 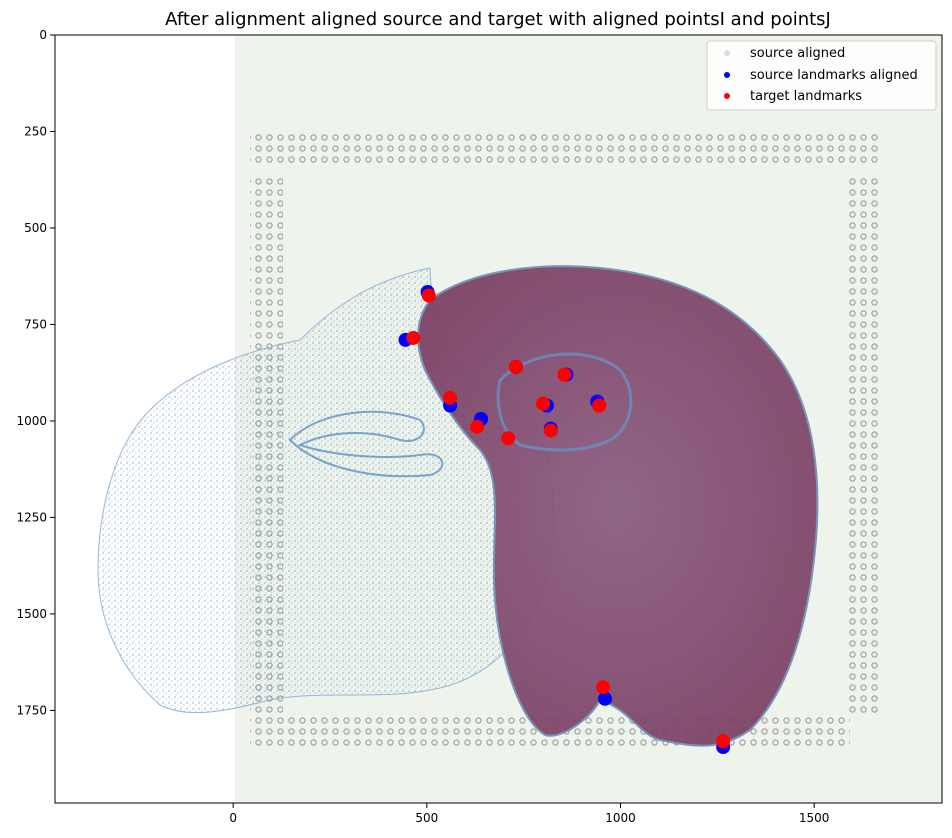 What do you see at coordinates (31, 710) in the screenshot?
I see `y-tick-label: 1750` at bounding box center [31, 710].